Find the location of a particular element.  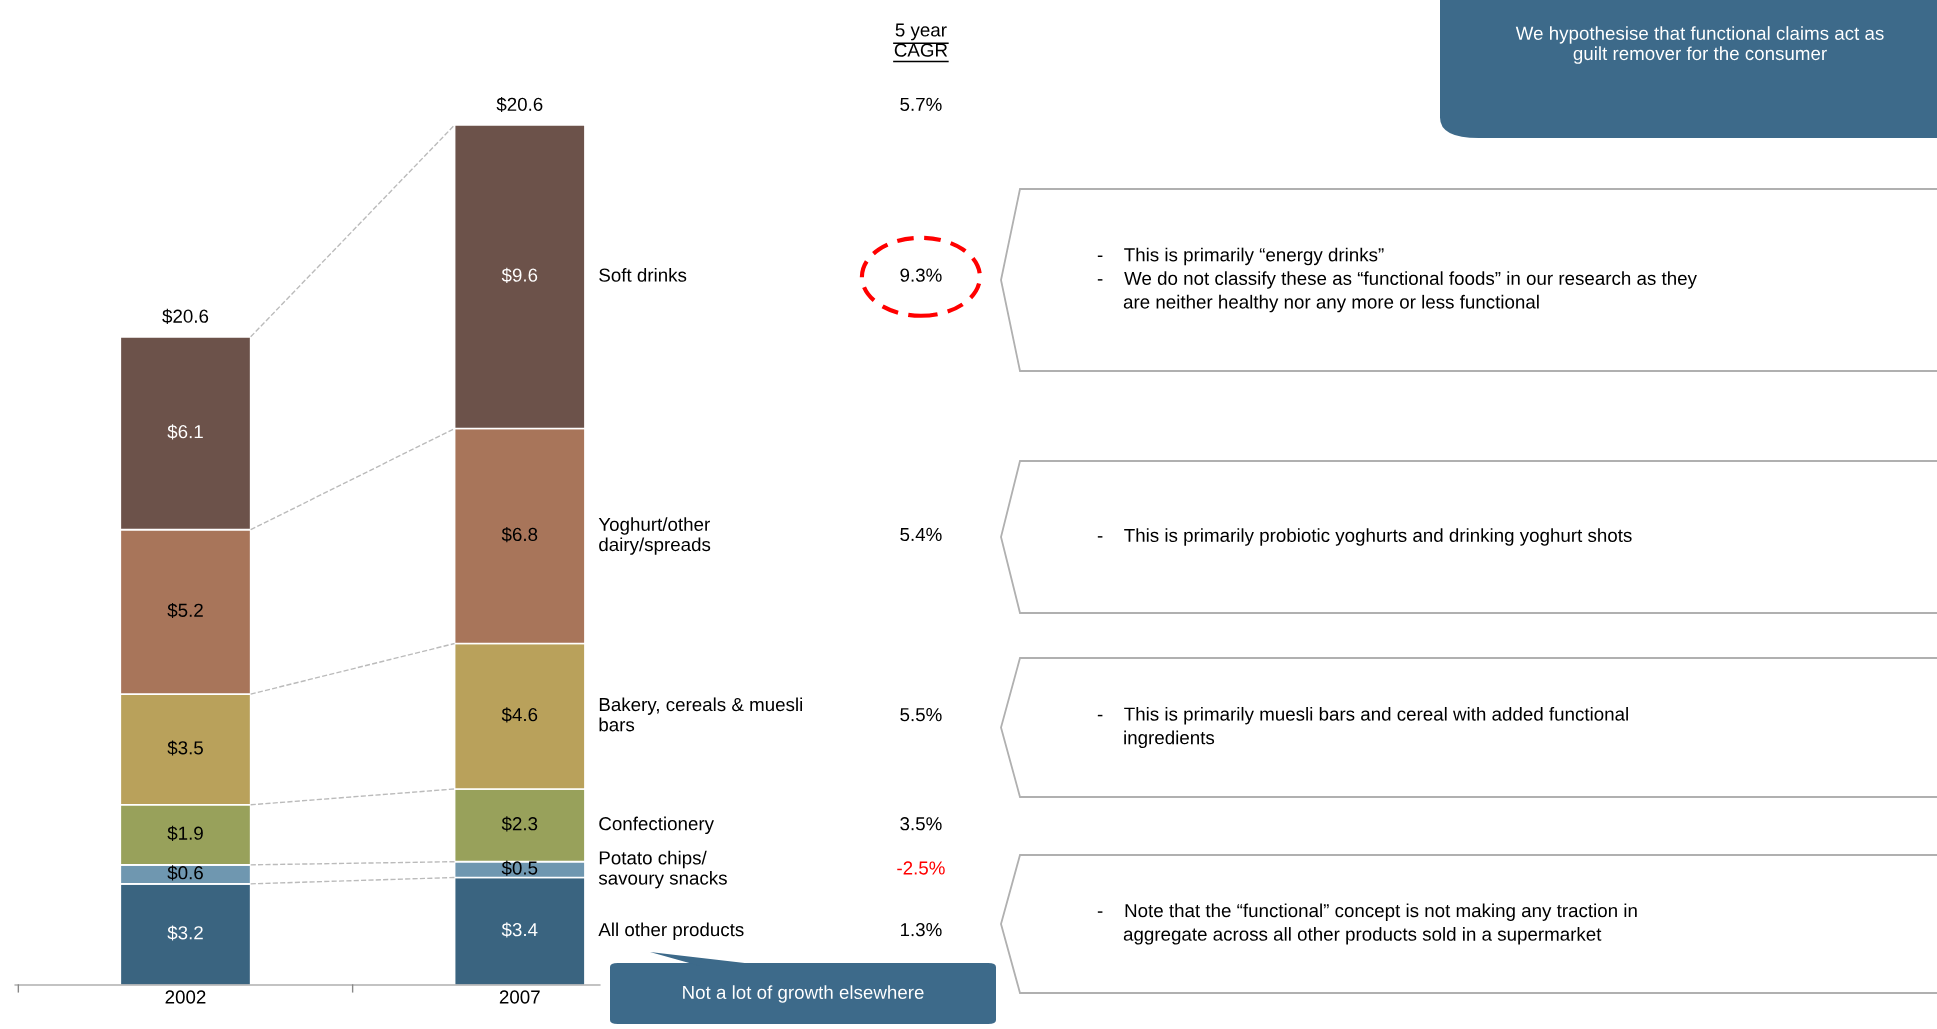

annotation: $20.6 is located at coordinates (185, 316).